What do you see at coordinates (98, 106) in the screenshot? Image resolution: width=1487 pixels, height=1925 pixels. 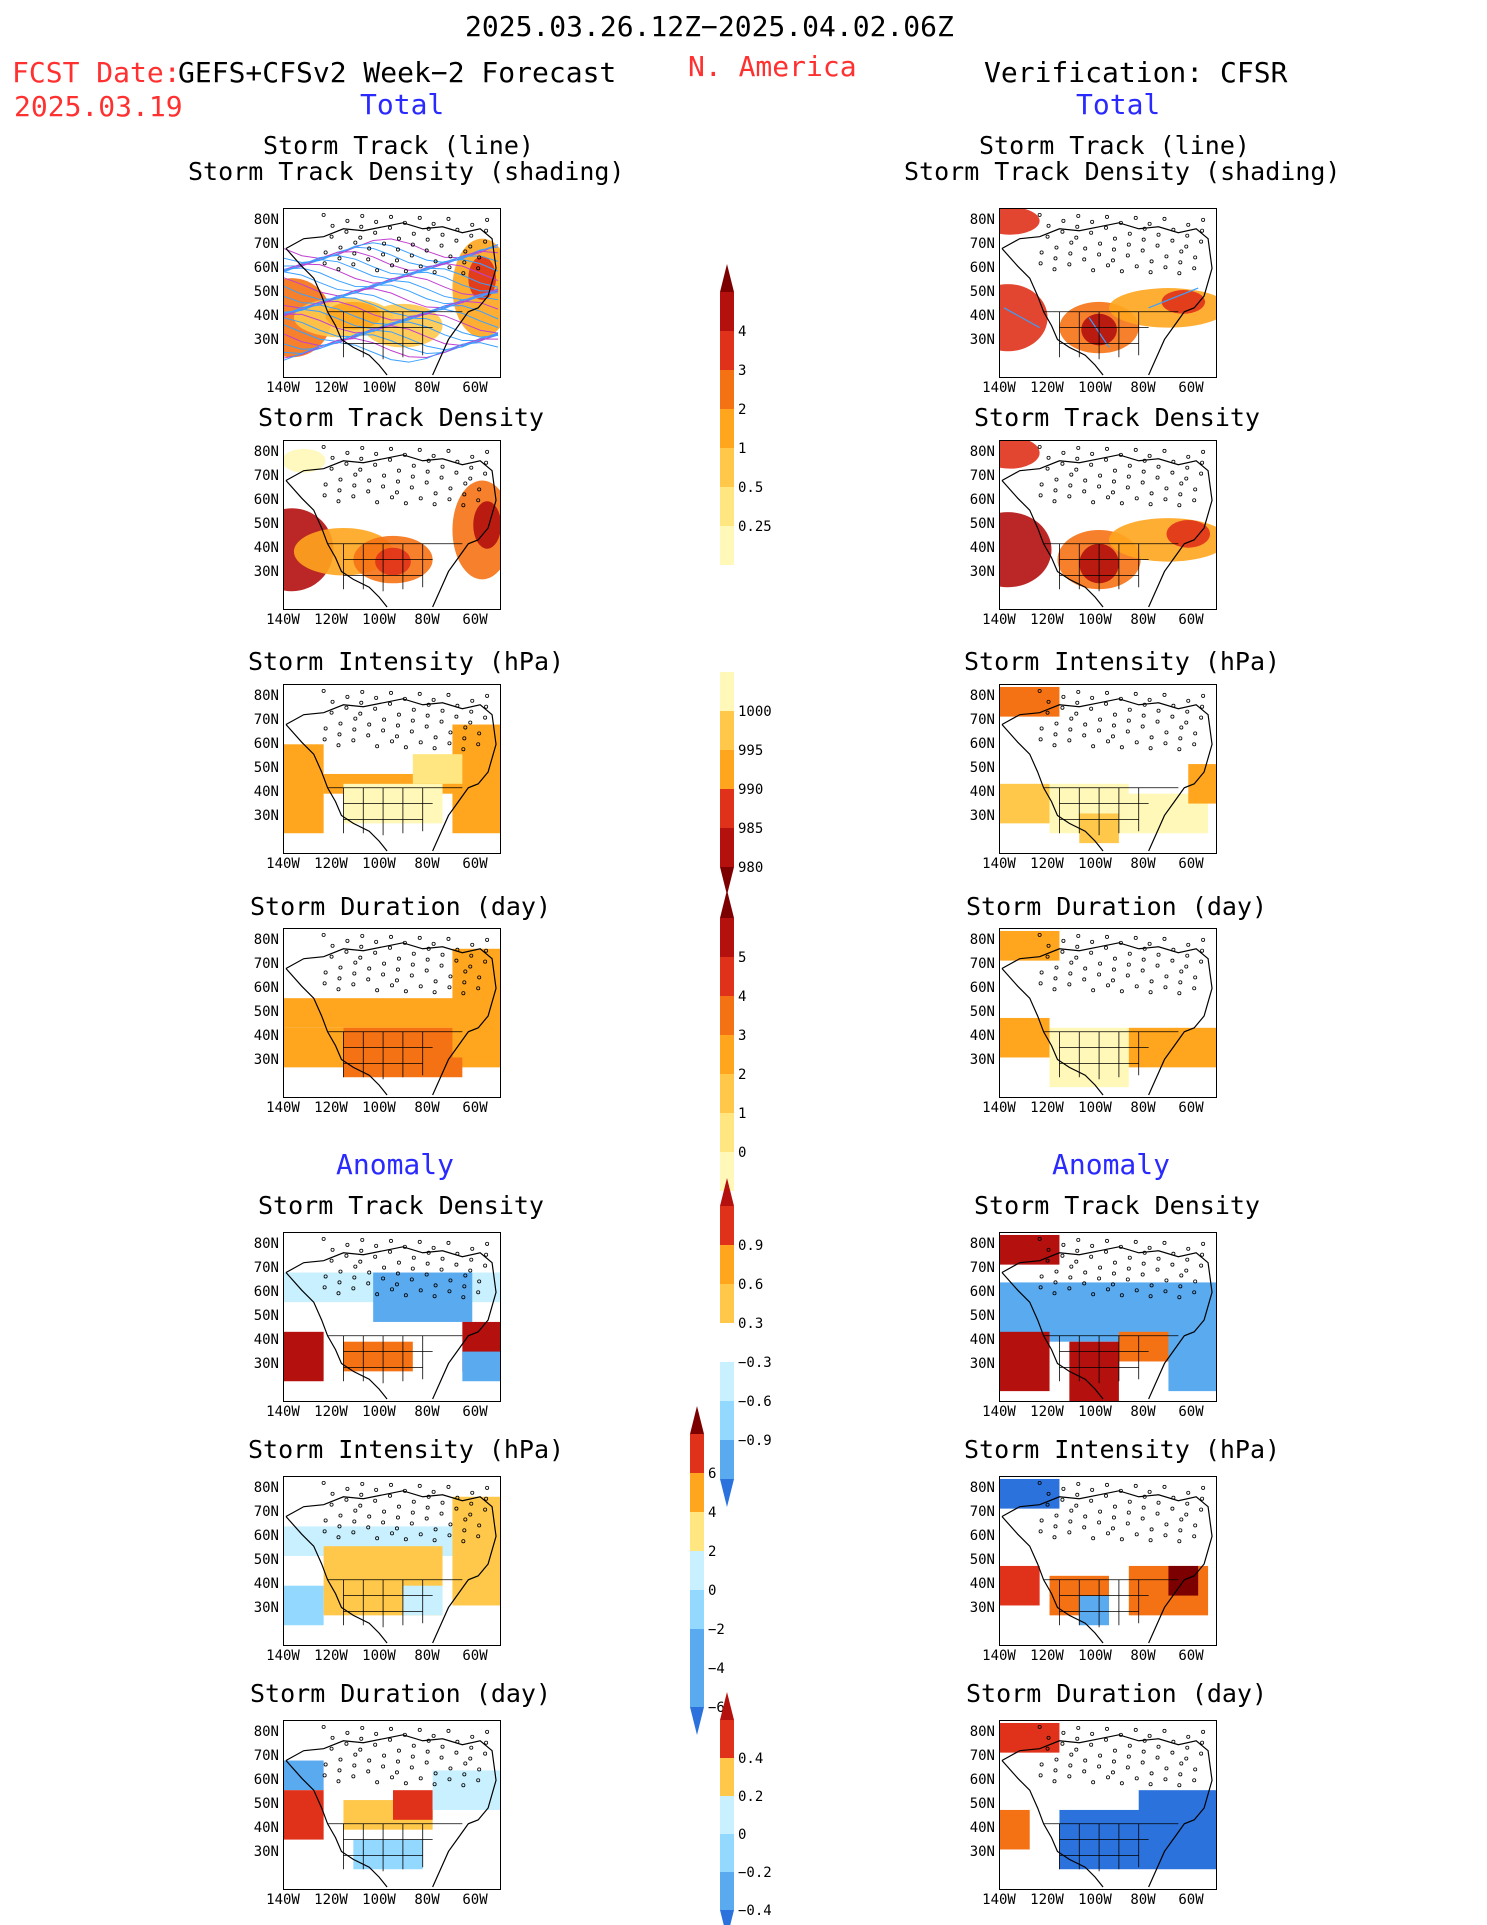 I see `fcst-date: 2025.03.19` at bounding box center [98, 106].